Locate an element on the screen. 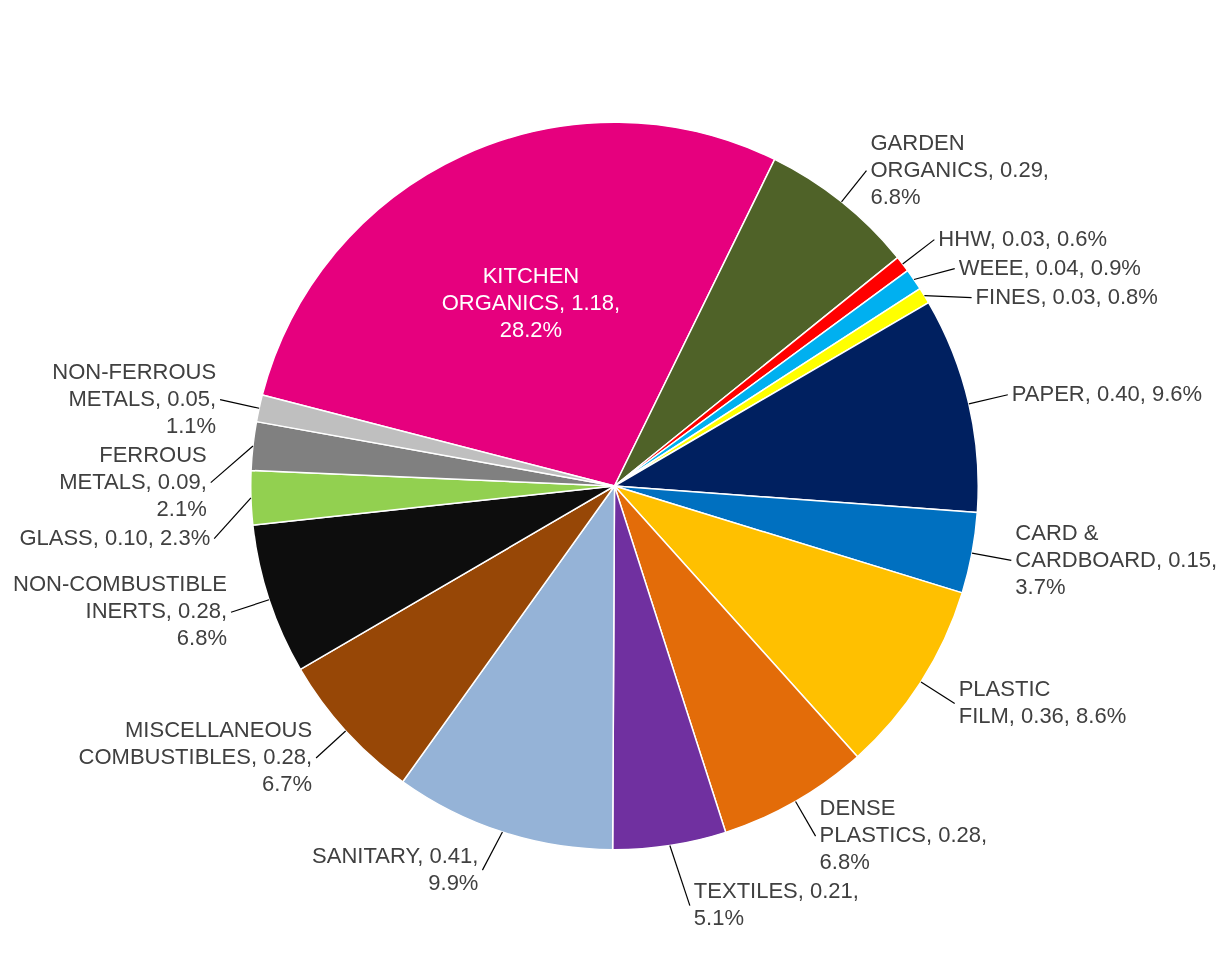 The width and height of the screenshot is (1229, 972). slice-label: FINES, 0.03, 0.8% is located at coordinates (1066, 296).